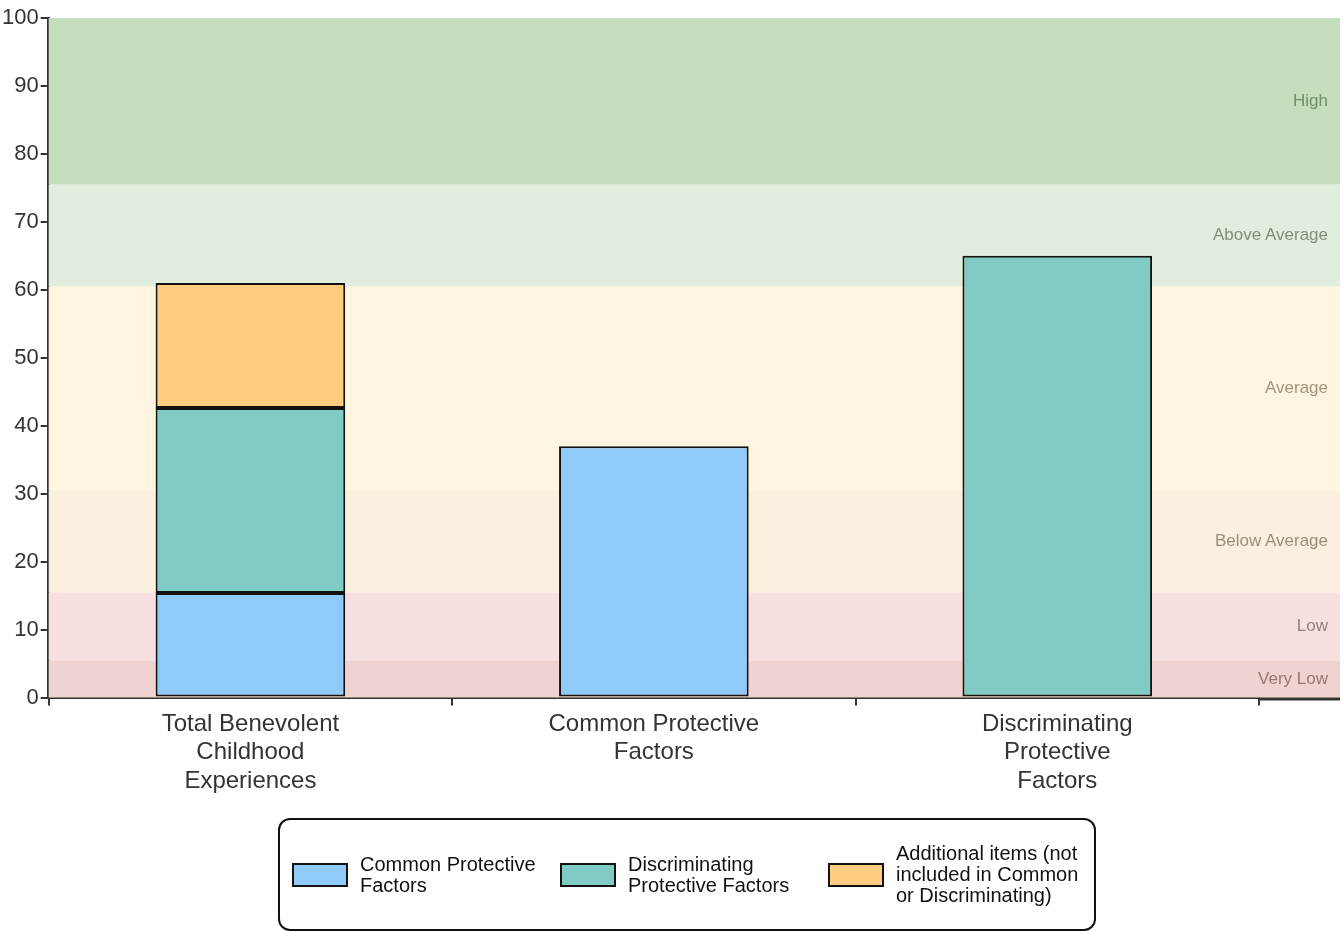 The width and height of the screenshot is (1344, 931). I want to click on y-tick-label: 90, so click(26, 85).